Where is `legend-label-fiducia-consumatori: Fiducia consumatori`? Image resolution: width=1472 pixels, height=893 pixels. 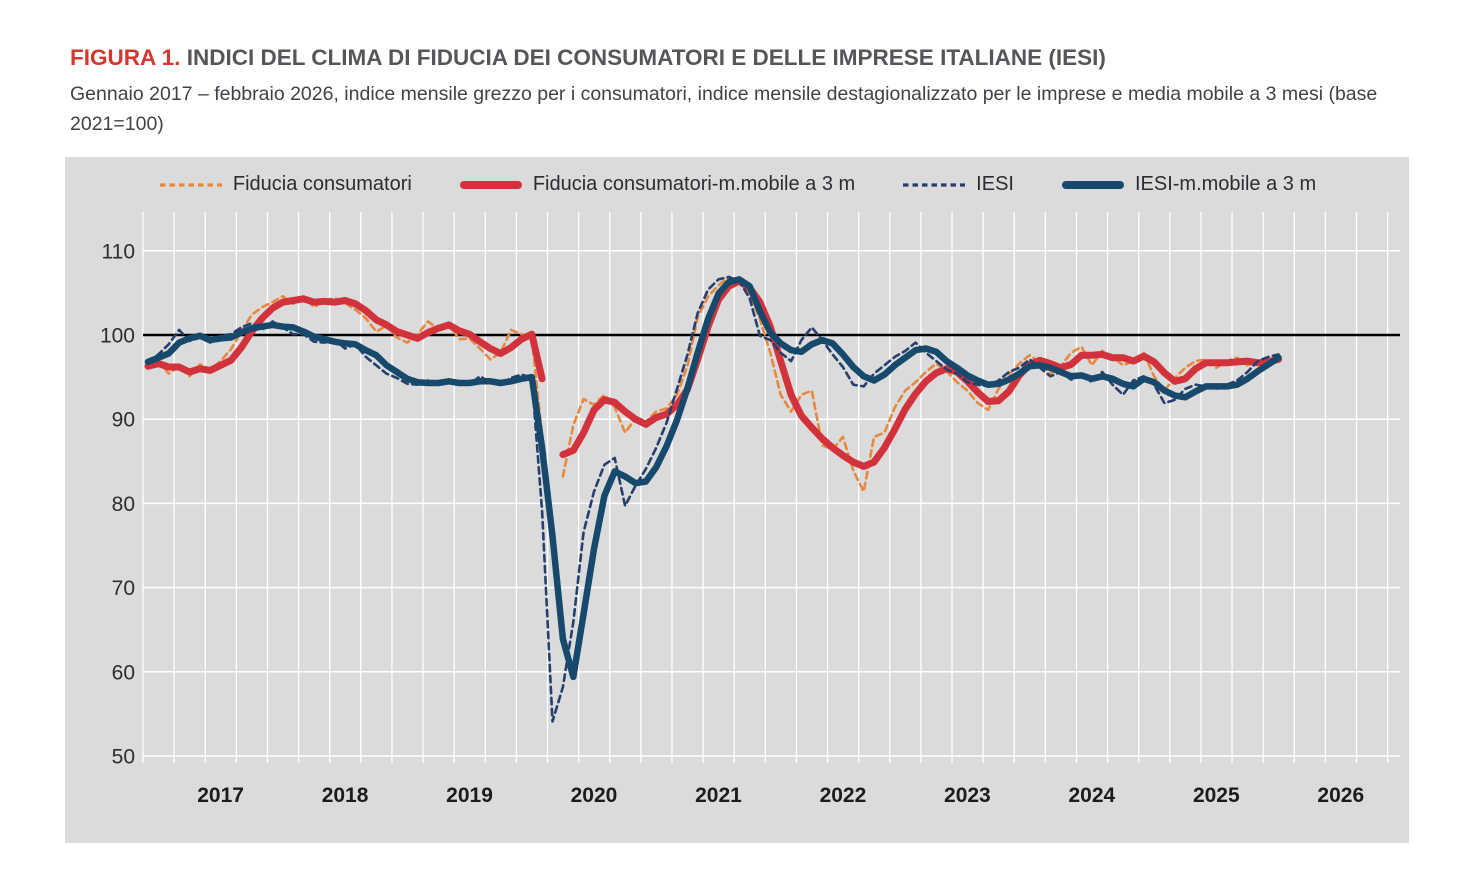 legend-label-fiducia-consumatori: Fiducia consumatori is located at coordinates (322, 184).